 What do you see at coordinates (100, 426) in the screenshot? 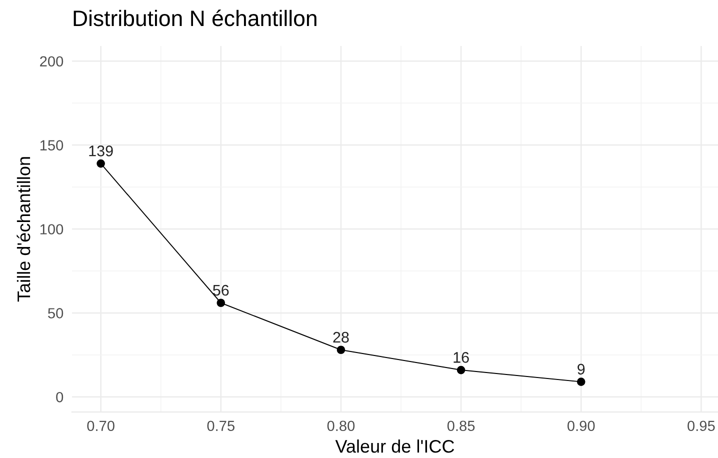
I see `x-tick-label: 0.70` at bounding box center [100, 426].